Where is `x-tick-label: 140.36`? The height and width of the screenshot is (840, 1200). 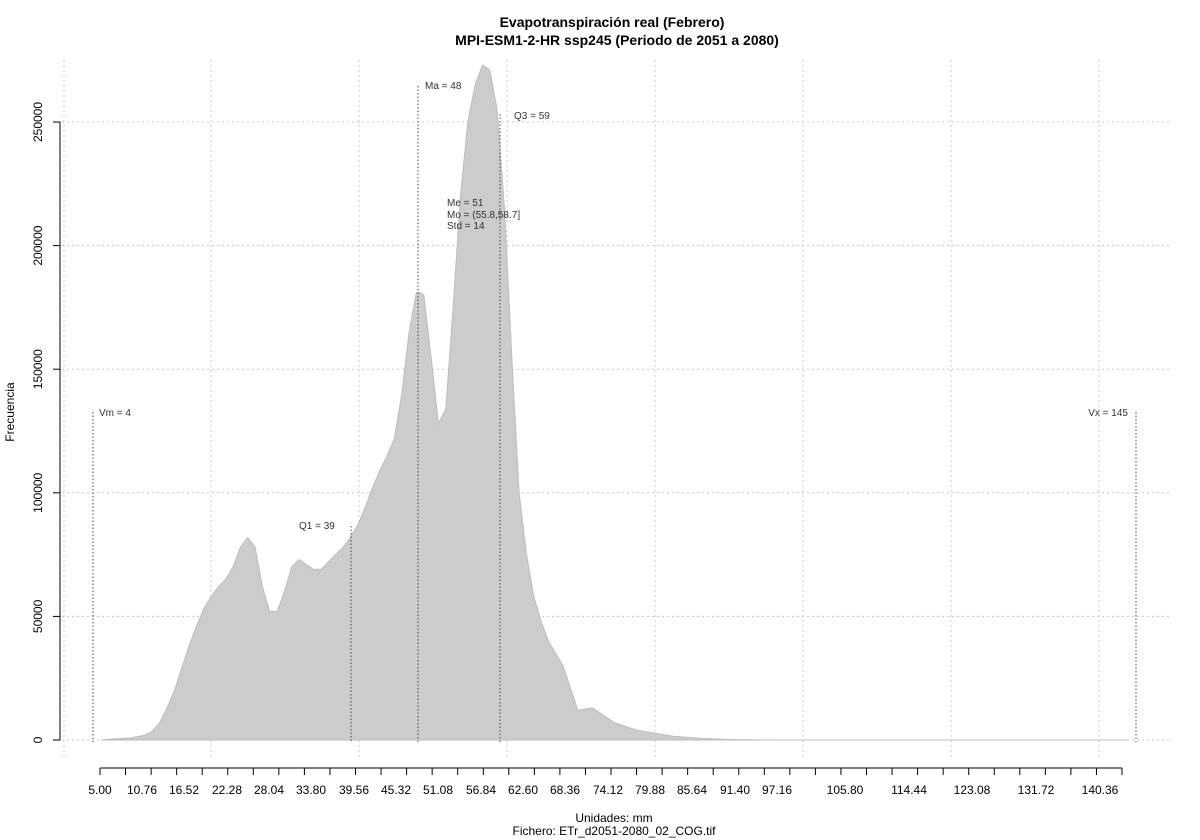
x-tick-label: 140.36 is located at coordinates (1100, 790).